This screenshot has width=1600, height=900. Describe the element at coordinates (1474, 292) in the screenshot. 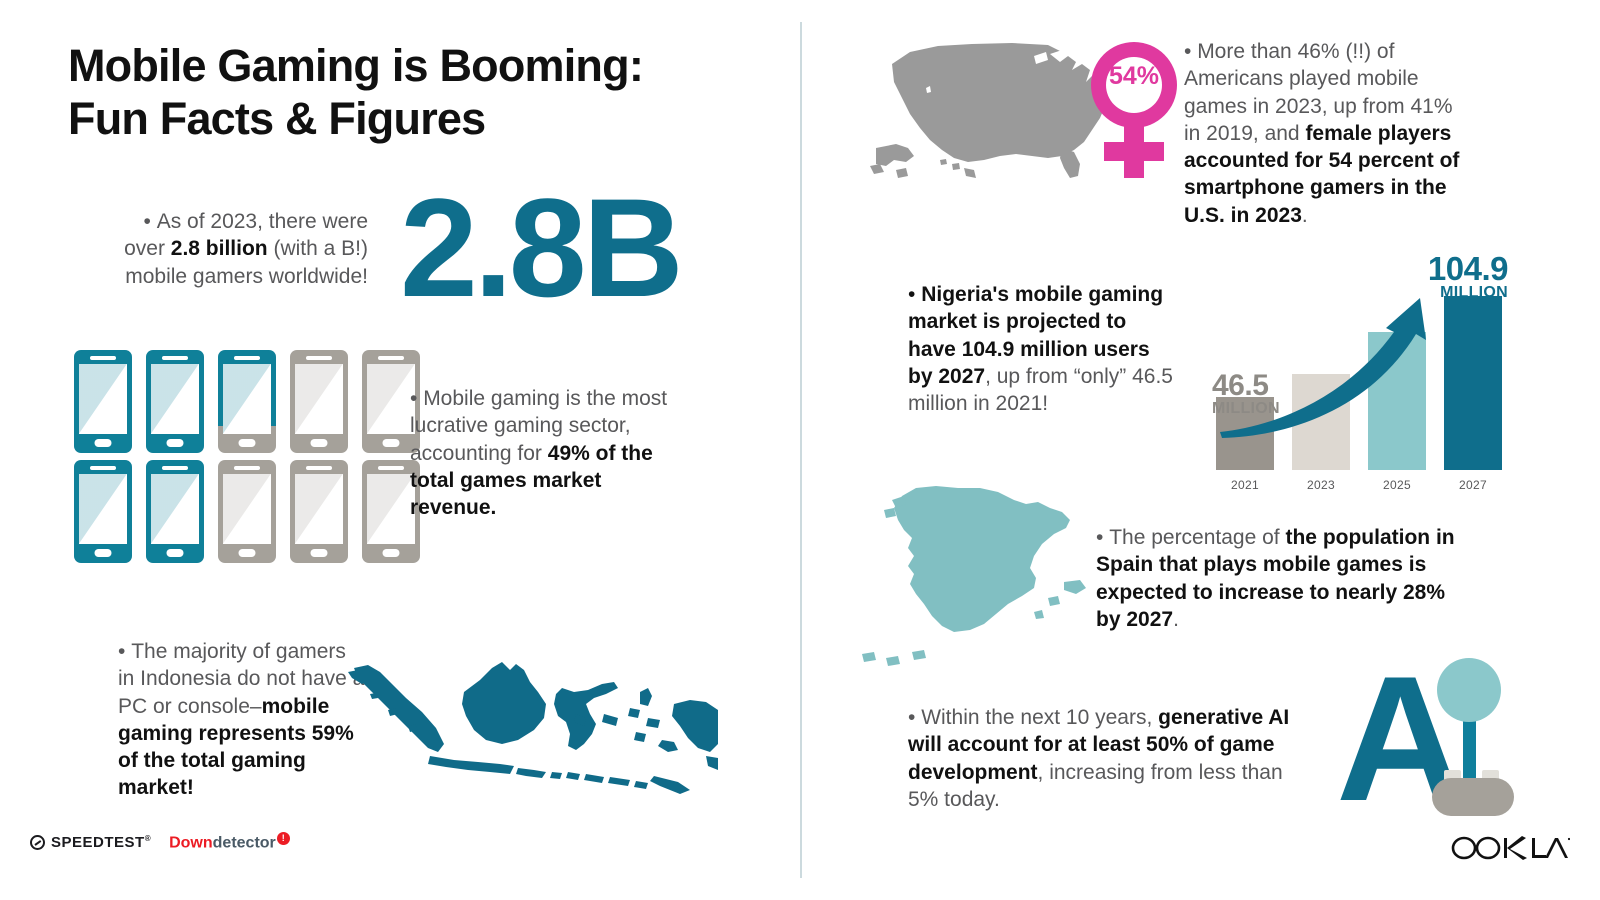

I see `chart-label-2027-unit: MILLION` at that location.